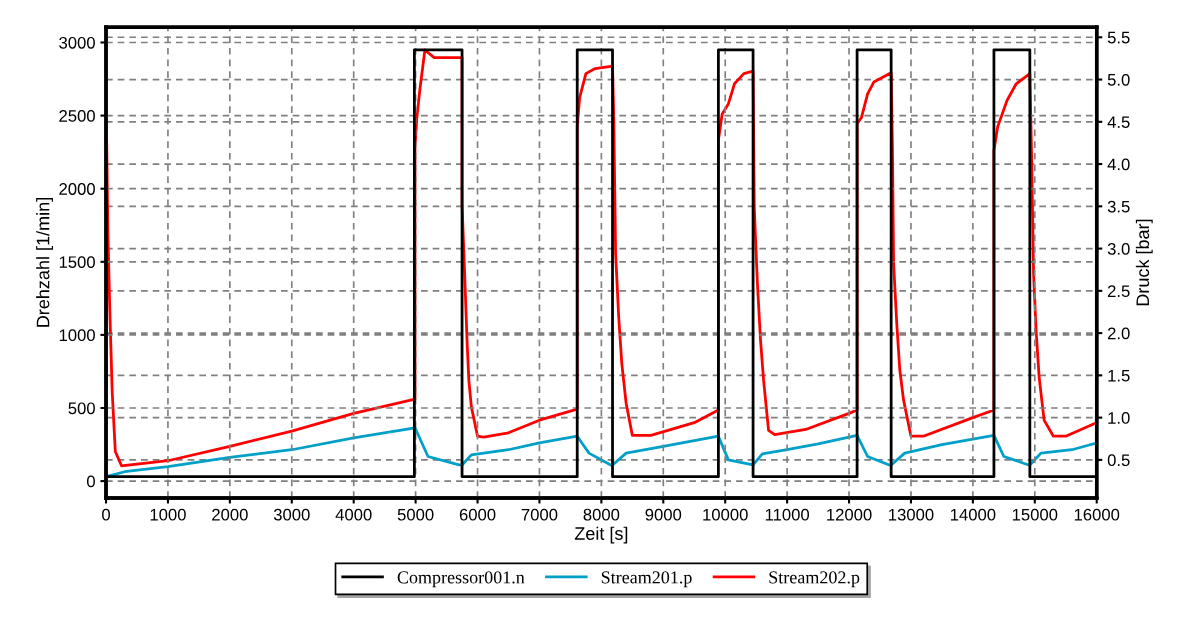 Image resolution: width=1178 pixels, height=617 pixels. I want to click on y2-tick-label: 2.5, so click(1118, 291).